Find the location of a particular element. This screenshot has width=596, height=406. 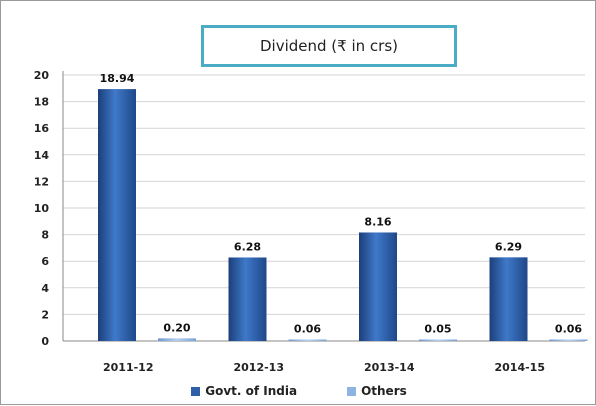

legend-label-govt: Govt. of India is located at coordinates (251, 391).